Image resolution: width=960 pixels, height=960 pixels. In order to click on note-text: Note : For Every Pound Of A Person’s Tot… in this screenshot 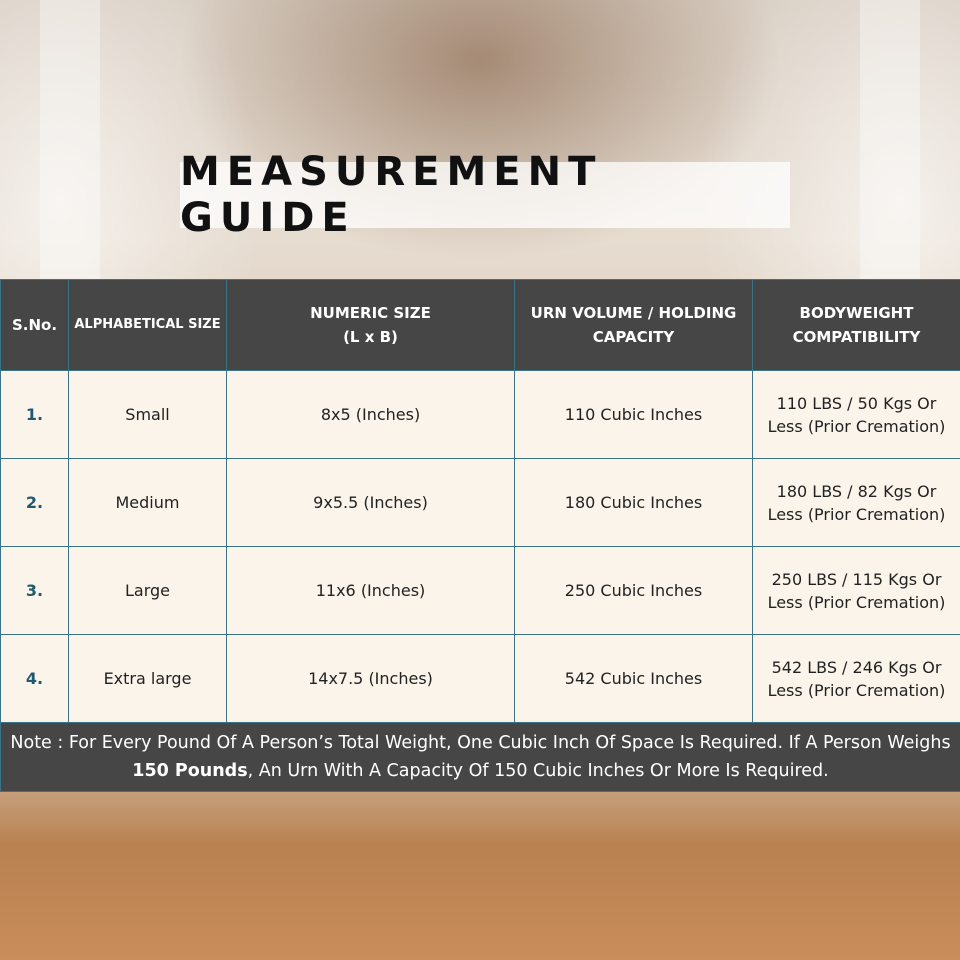, I will do `click(480, 757)`.